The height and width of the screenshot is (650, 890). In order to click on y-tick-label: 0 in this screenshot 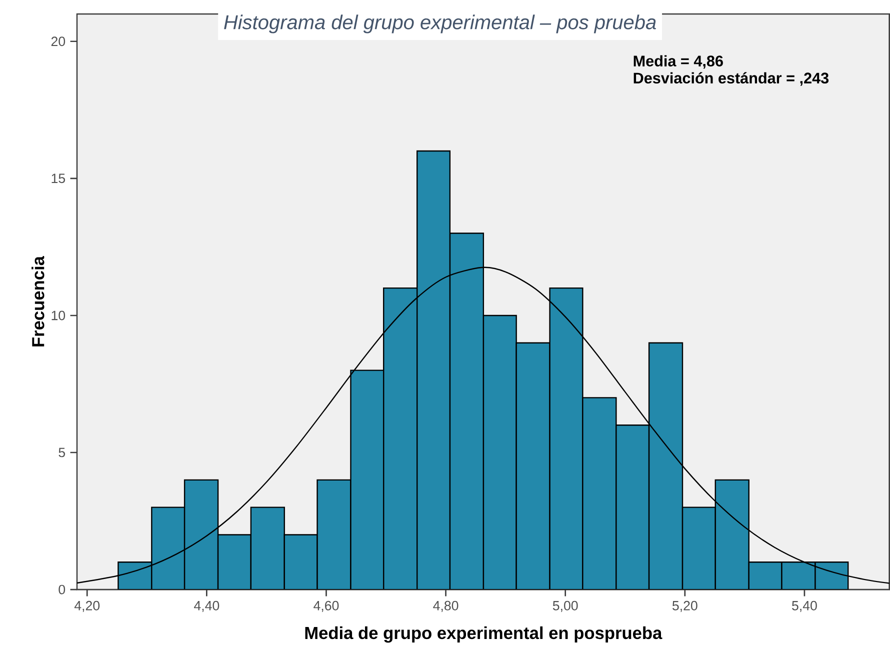, I will do `click(62, 590)`.